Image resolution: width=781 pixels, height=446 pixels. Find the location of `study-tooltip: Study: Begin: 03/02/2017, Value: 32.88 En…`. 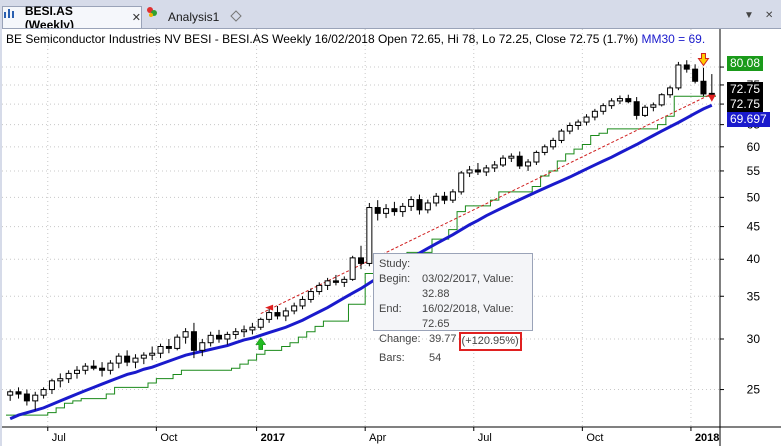

study-tooltip: Study: Begin: 03/02/2017, Value: 32.88 En… is located at coordinates (453, 308).